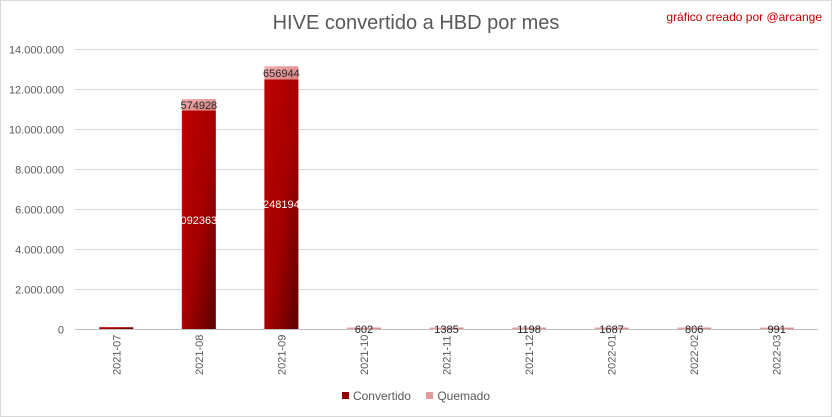  What do you see at coordinates (39, 171) in the screenshot?
I see `y-tick-label: 8.000.000` at bounding box center [39, 171].